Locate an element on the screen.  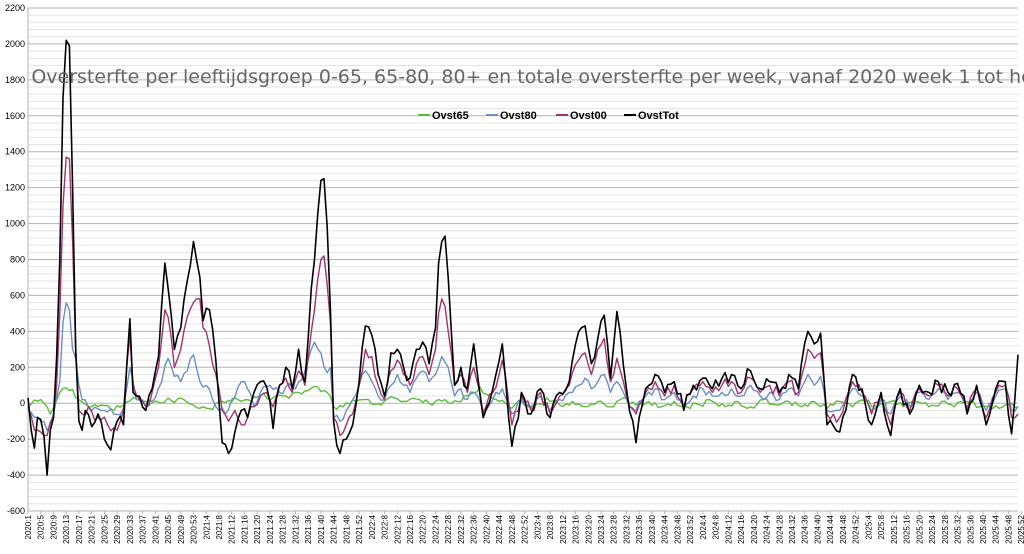
x-tick-label: 2020:1 is located at coordinates (28, 526).